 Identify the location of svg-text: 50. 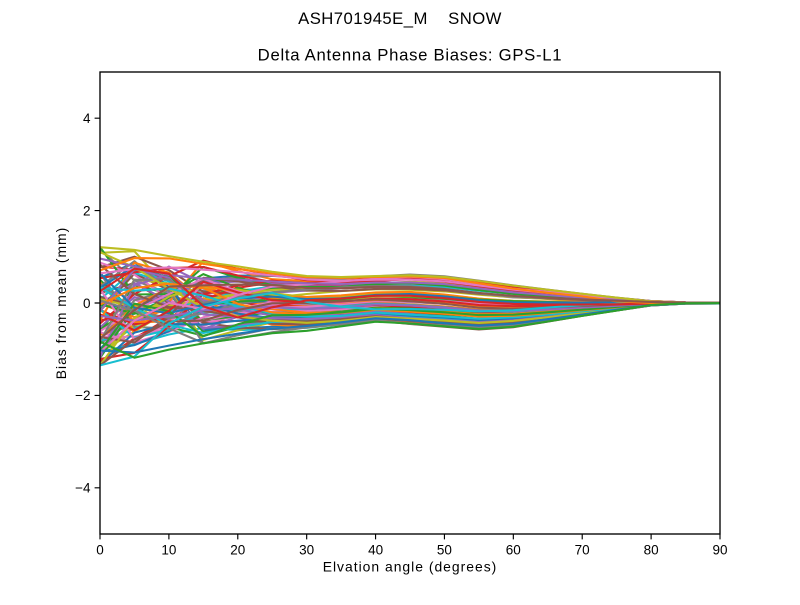
(444, 550).